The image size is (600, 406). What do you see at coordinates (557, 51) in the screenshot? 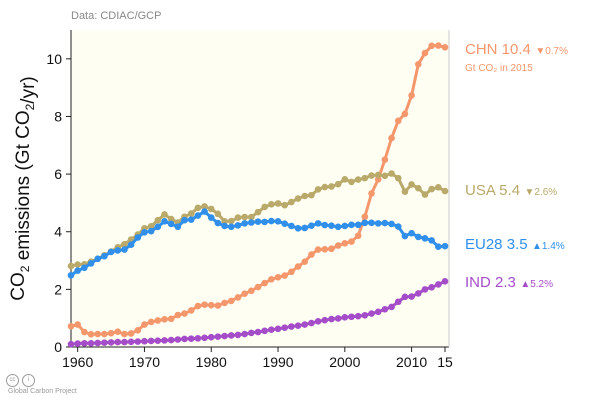
I see `annotation-chn-change: 0.7%` at bounding box center [557, 51].